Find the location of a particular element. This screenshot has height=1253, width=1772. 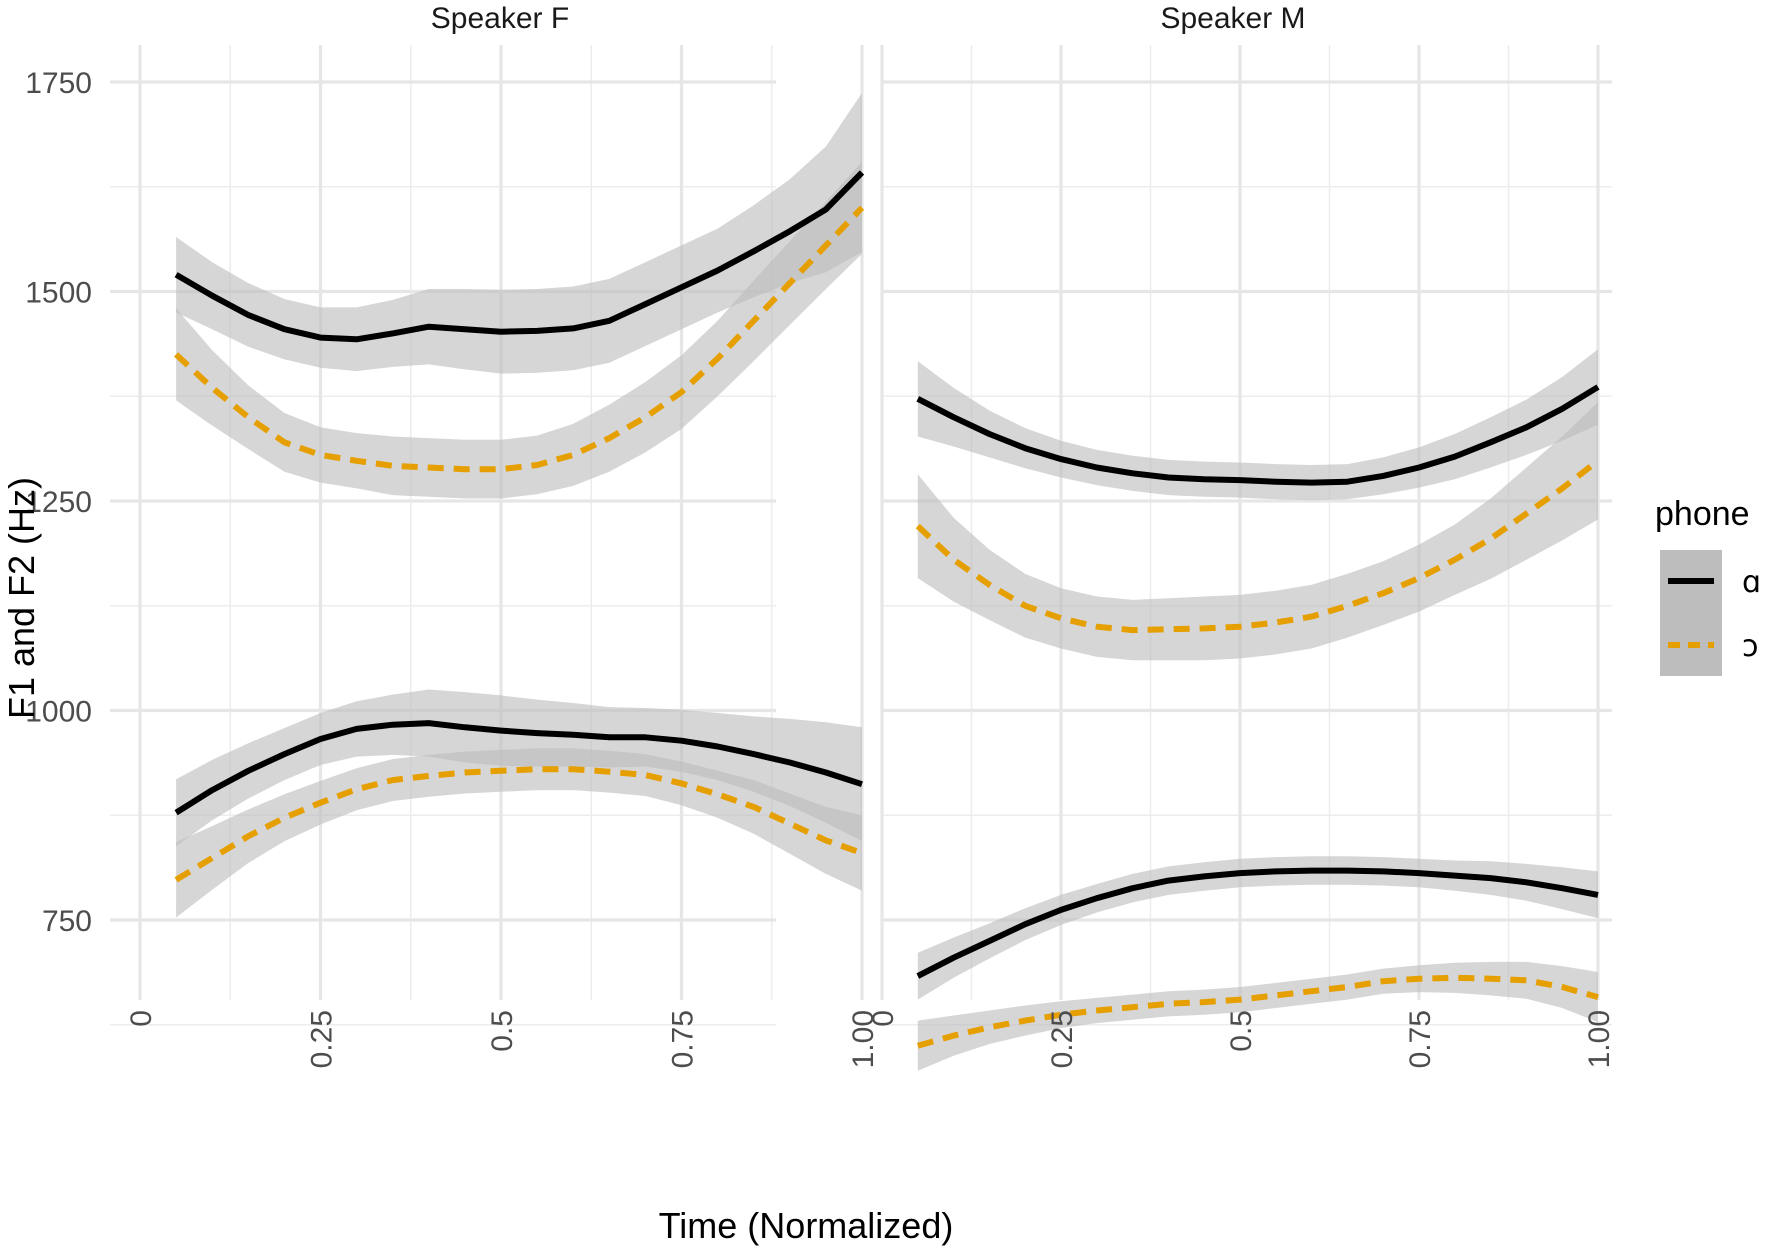

x-axis-title: Time (Normalized) is located at coordinates (806, 1225).